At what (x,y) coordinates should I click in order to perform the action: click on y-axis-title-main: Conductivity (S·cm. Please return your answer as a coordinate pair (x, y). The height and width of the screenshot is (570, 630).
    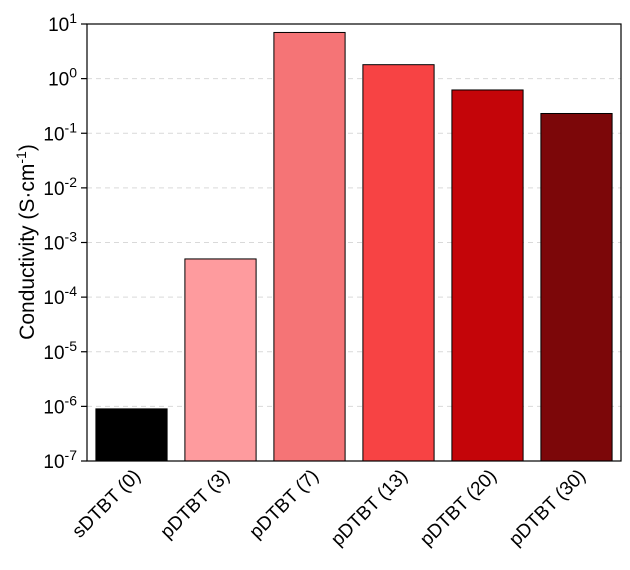
    Looking at the image, I should click on (27, 252).